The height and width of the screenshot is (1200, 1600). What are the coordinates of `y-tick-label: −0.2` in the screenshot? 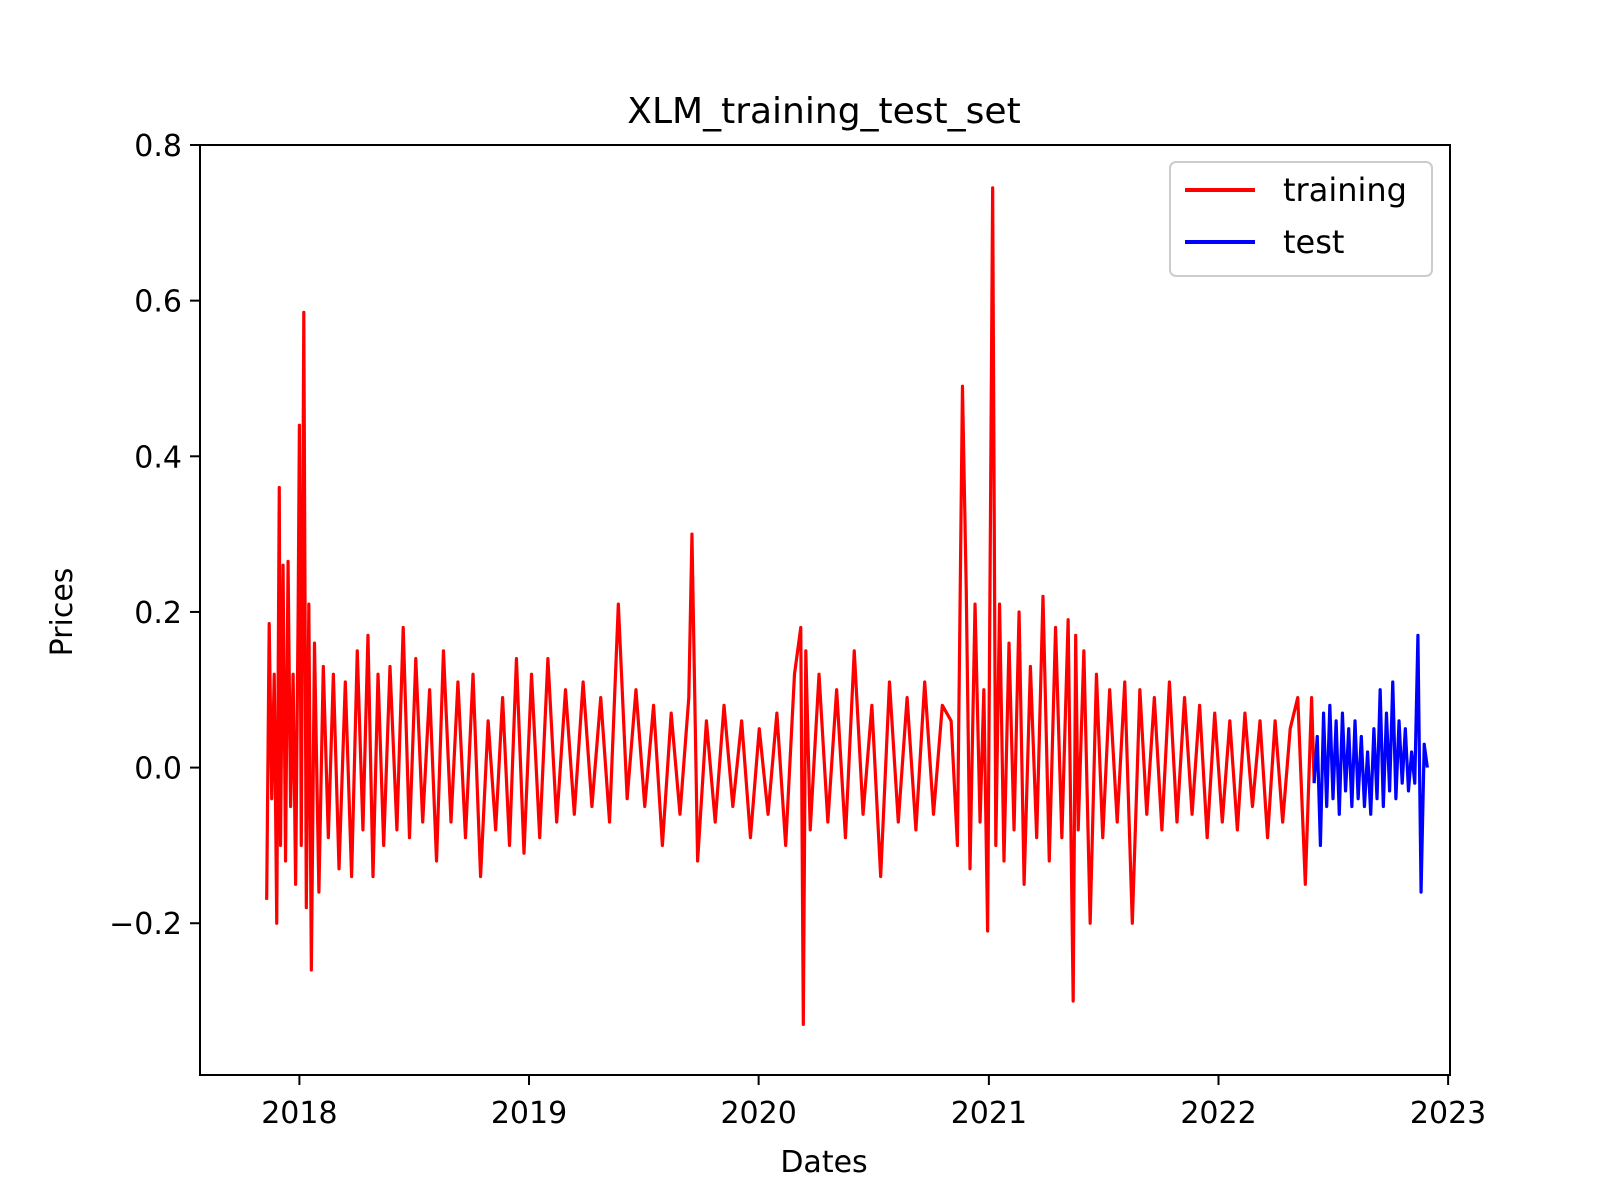 It's located at (145, 924).